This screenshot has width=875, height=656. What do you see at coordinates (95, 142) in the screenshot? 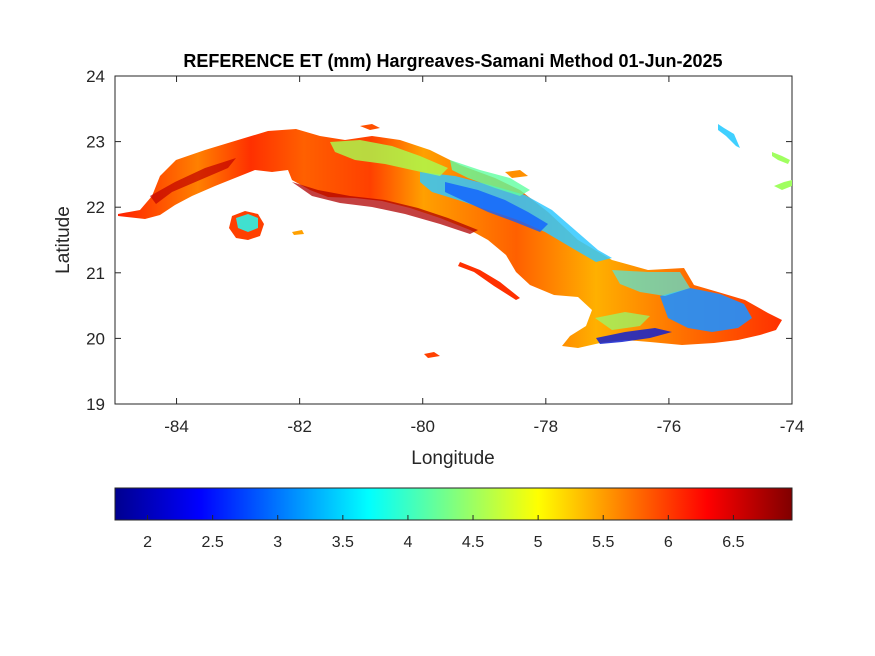
I see `y-tick-label: 23` at bounding box center [95, 142].